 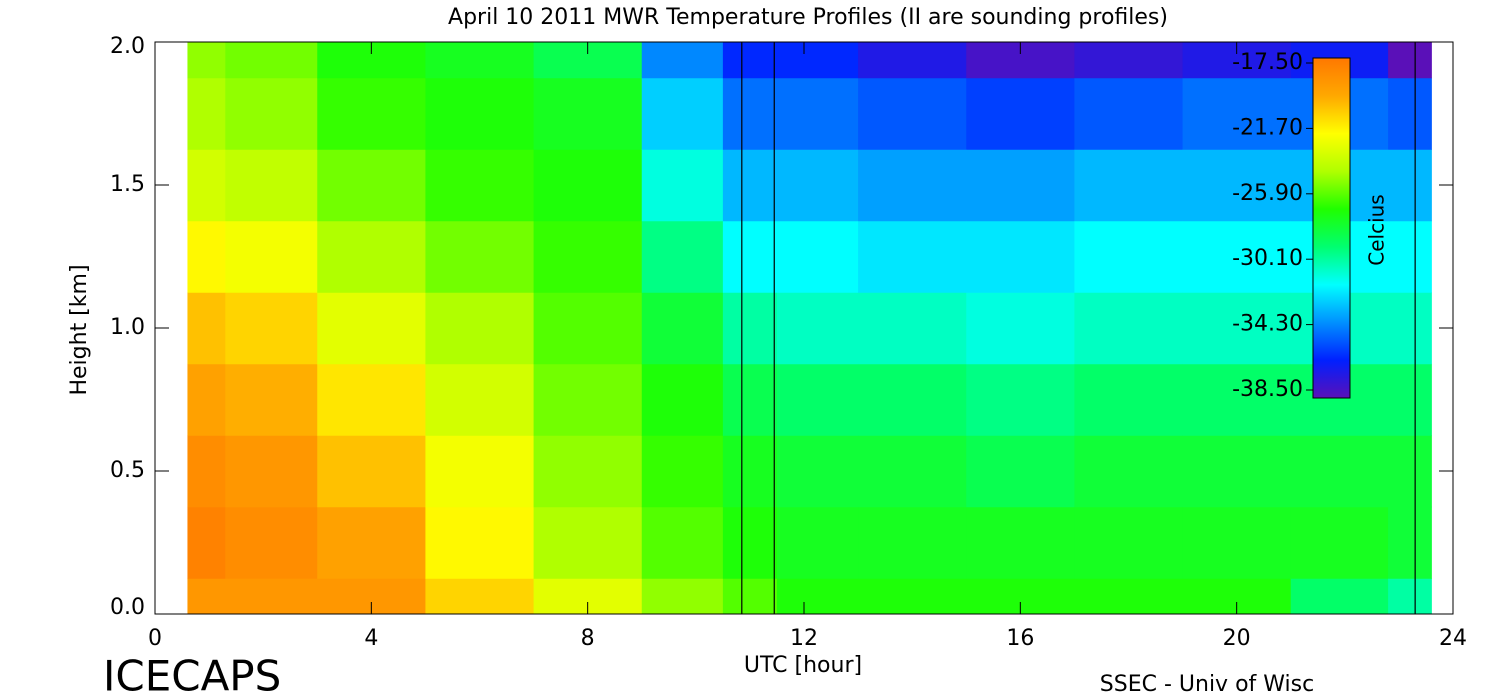 What do you see at coordinates (1267, 258) in the screenshot?
I see `colorbar-tick-label: -30.10` at bounding box center [1267, 258].